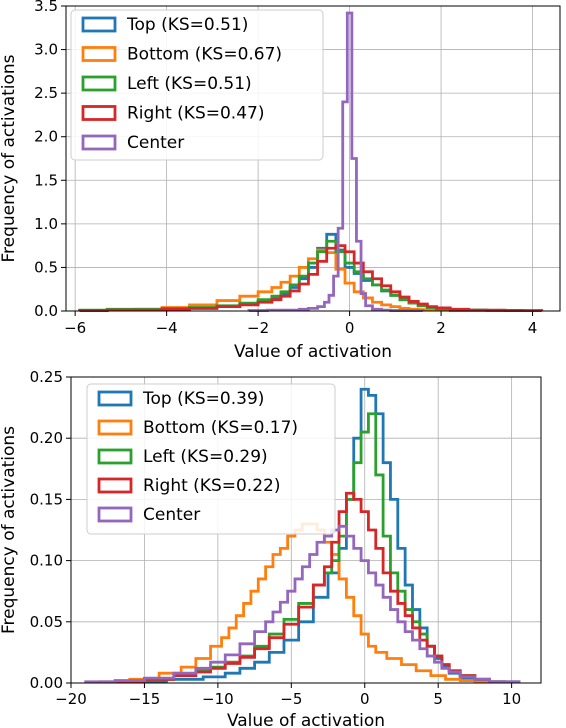  I want to click on legend-label-1: Top (KS=0.51), so click(187, 25).